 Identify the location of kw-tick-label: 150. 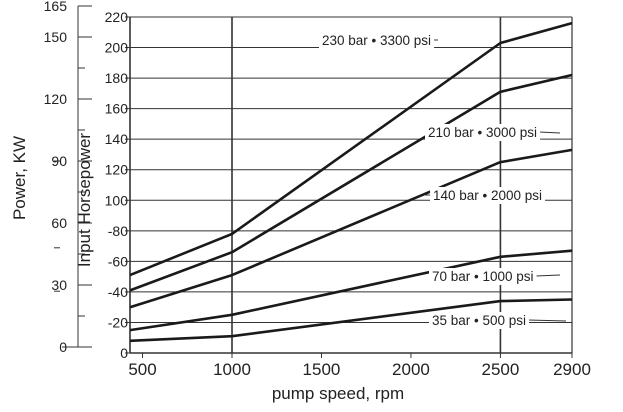
(56, 37).